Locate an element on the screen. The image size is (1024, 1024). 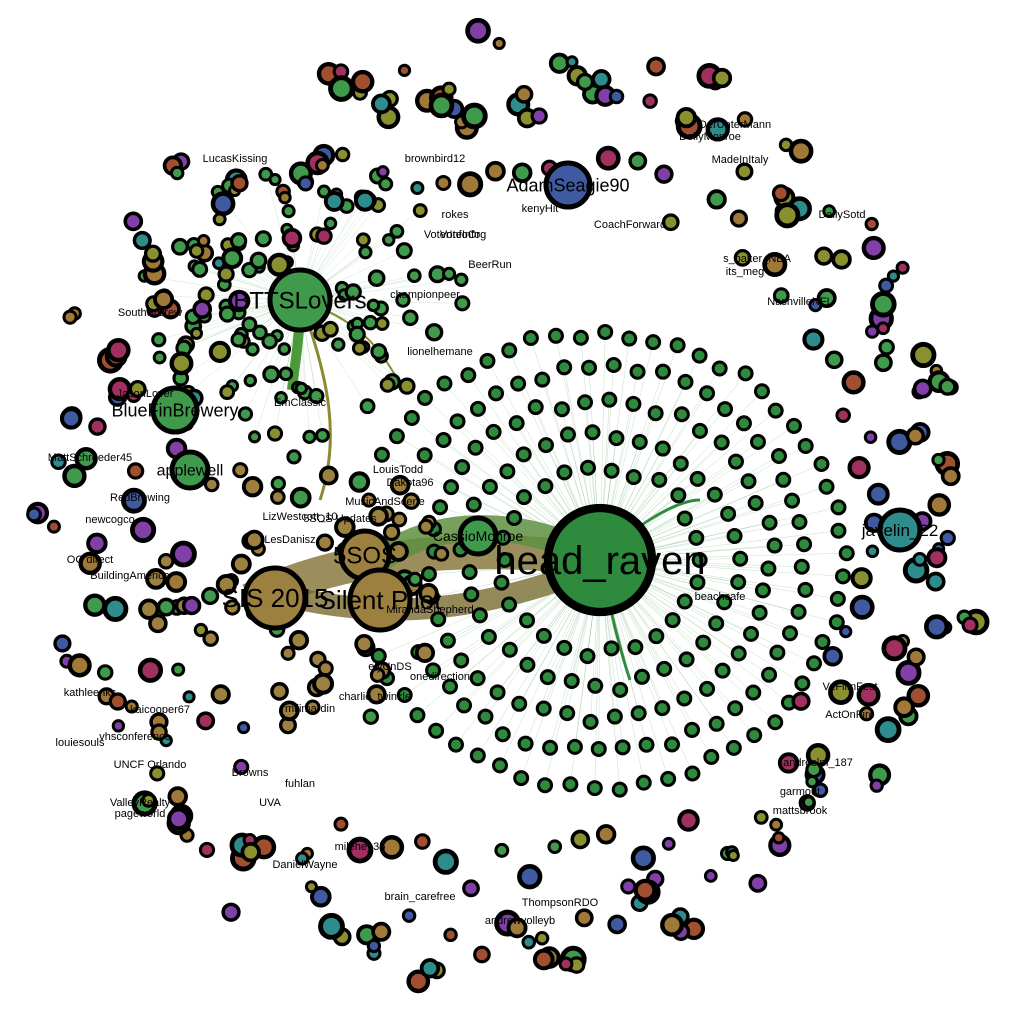
node-label: DanielWayne is located at coordinates (304, 865).